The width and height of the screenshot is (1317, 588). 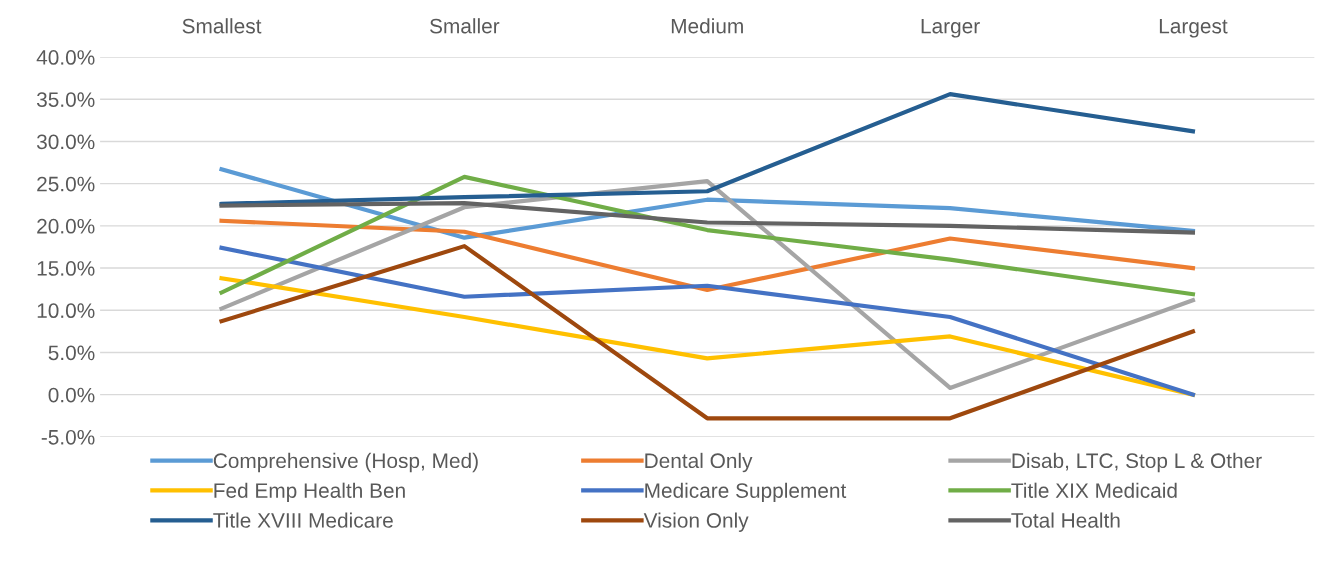 What do you see at coordinates (65, 99) in the screenshot?
I see `y-tick-label: 35.0%` at bounding box center [65, 99].